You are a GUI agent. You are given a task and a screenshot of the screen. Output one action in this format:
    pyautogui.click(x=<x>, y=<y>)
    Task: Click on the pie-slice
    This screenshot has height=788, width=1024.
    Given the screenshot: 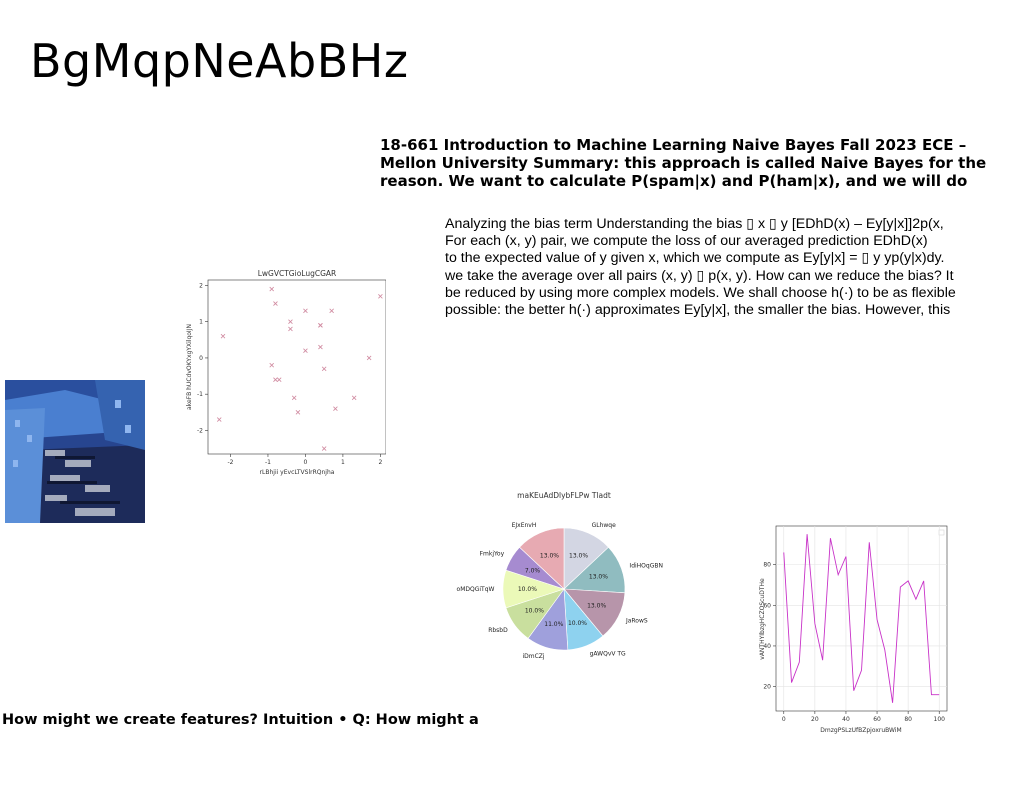 What is the action you would take?
    pyautogui.click(x=542, y=558)
    